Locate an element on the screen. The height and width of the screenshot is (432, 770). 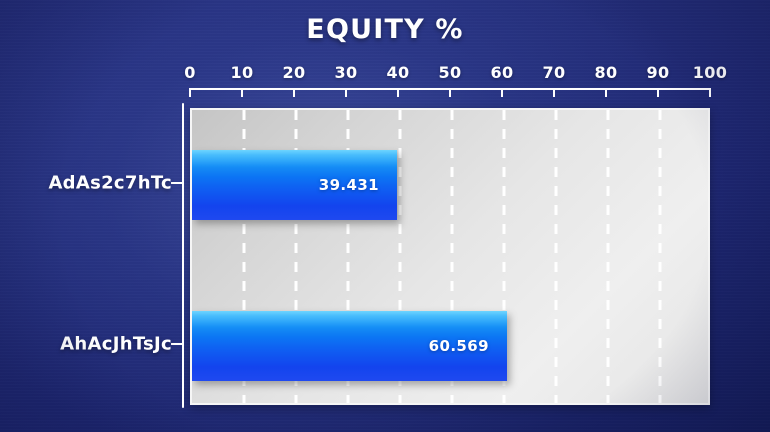
y-axis-category-label: AdAs2c7hTc is located at coordinates (110, 183).